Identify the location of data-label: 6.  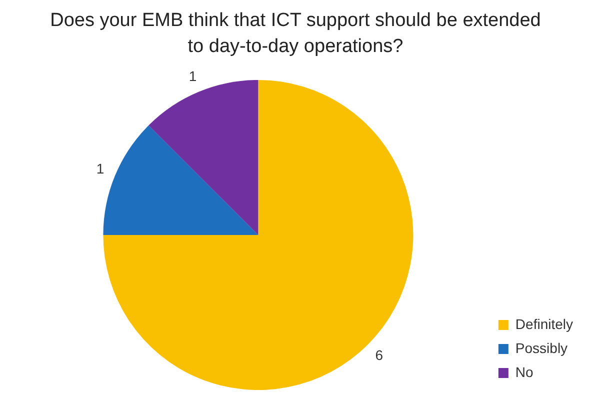
(379, 354).